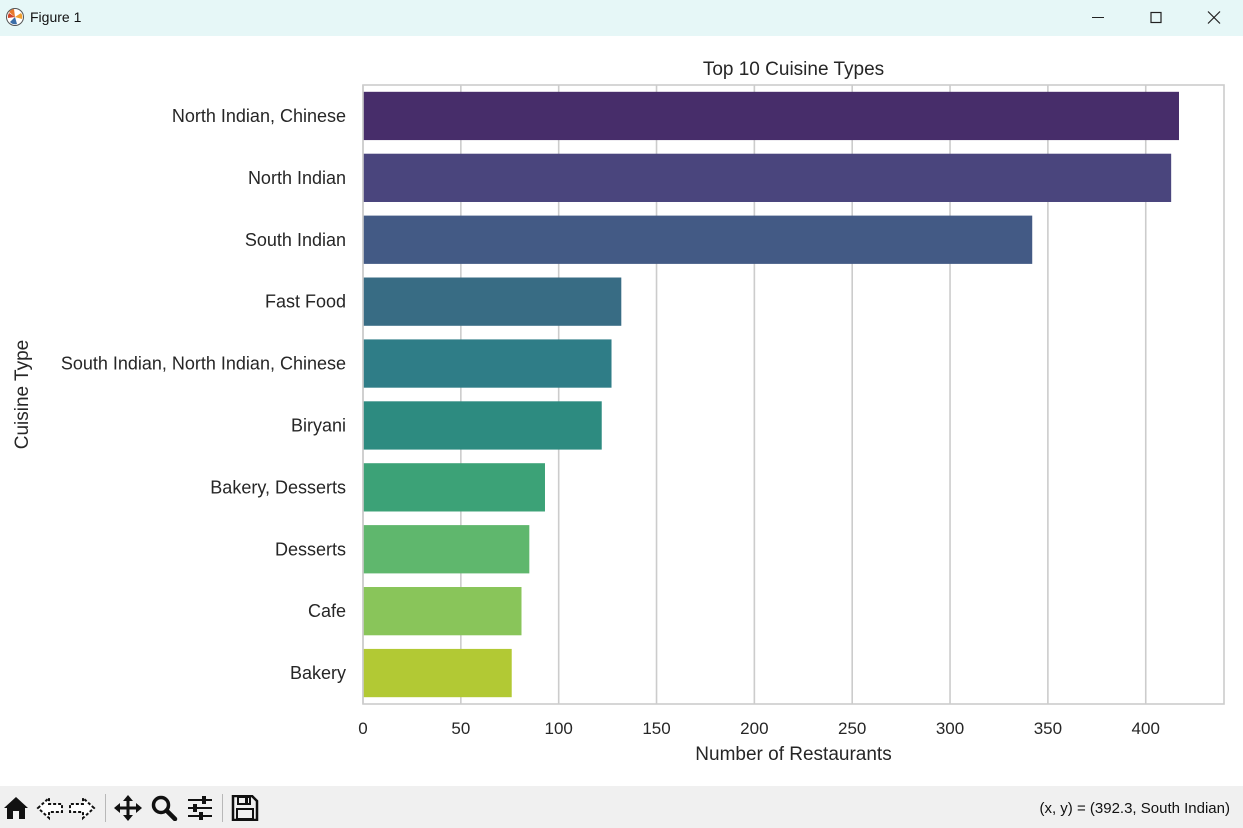 The width and height of the screenshot is (1243, 828). Describe the element at coordinates (793, 754) in the screenshot. I see `x-axis-label: Number of Restaurants` at that location.